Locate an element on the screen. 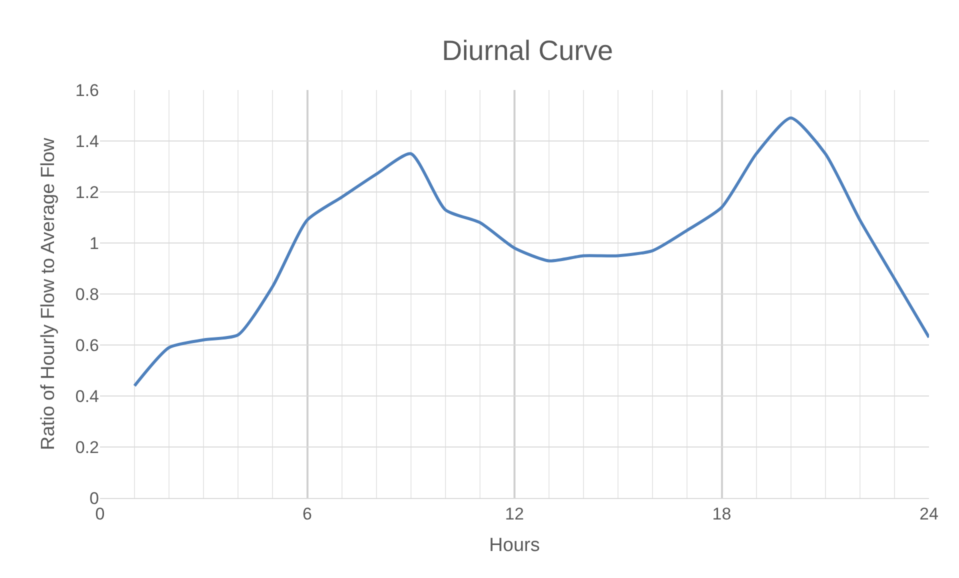 This screenshot has width=959, height=578. y-tick-label: 0.4 is located at coordinates (87, 396).